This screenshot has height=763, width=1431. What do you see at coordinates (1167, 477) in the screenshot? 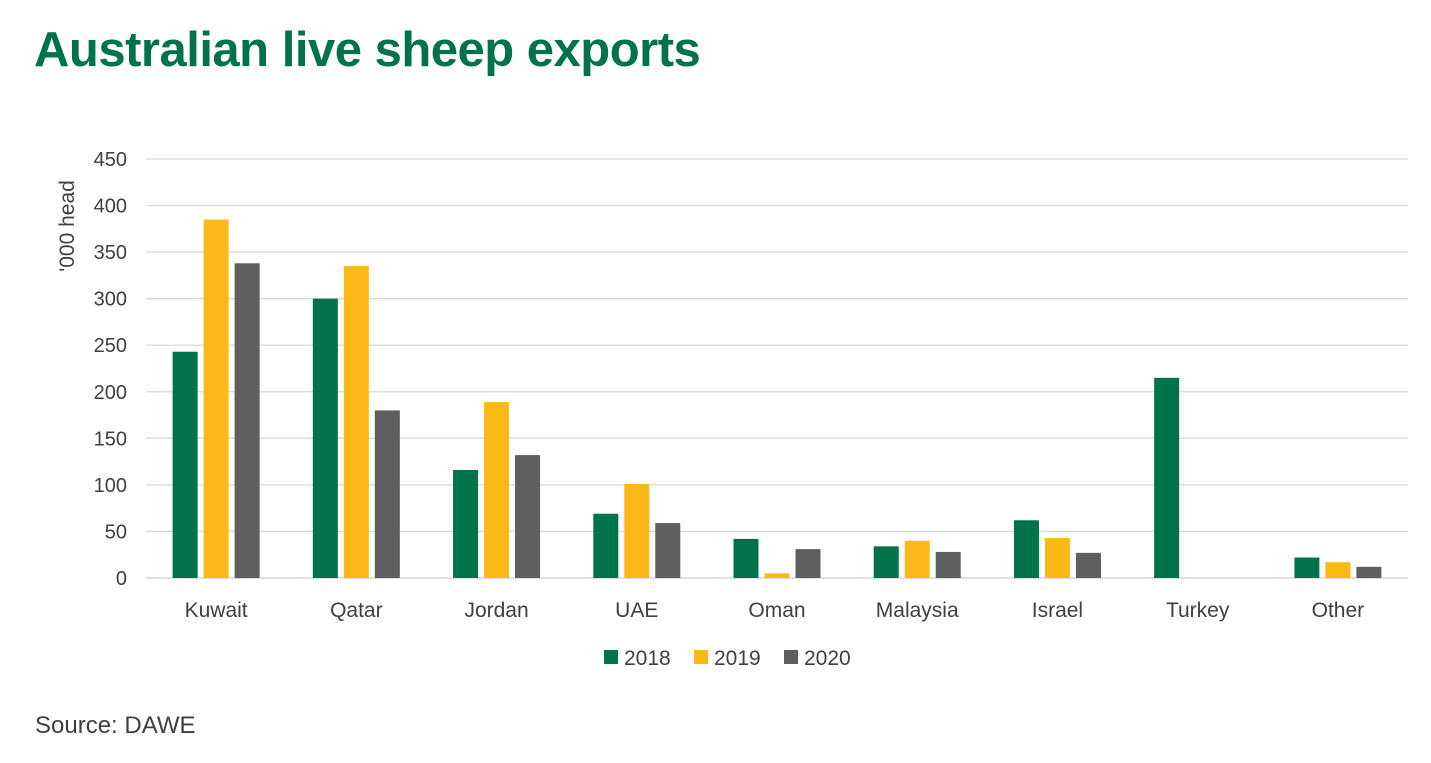
I see `bar-turkey-2018` at bounding box center [1167, 477].